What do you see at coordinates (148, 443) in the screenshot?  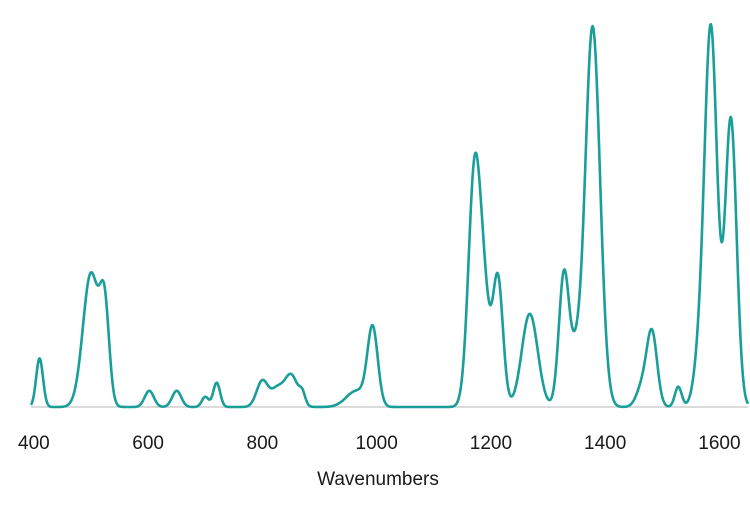 I see `x-tick-label-600: 600` at bounding box center [148, 443].